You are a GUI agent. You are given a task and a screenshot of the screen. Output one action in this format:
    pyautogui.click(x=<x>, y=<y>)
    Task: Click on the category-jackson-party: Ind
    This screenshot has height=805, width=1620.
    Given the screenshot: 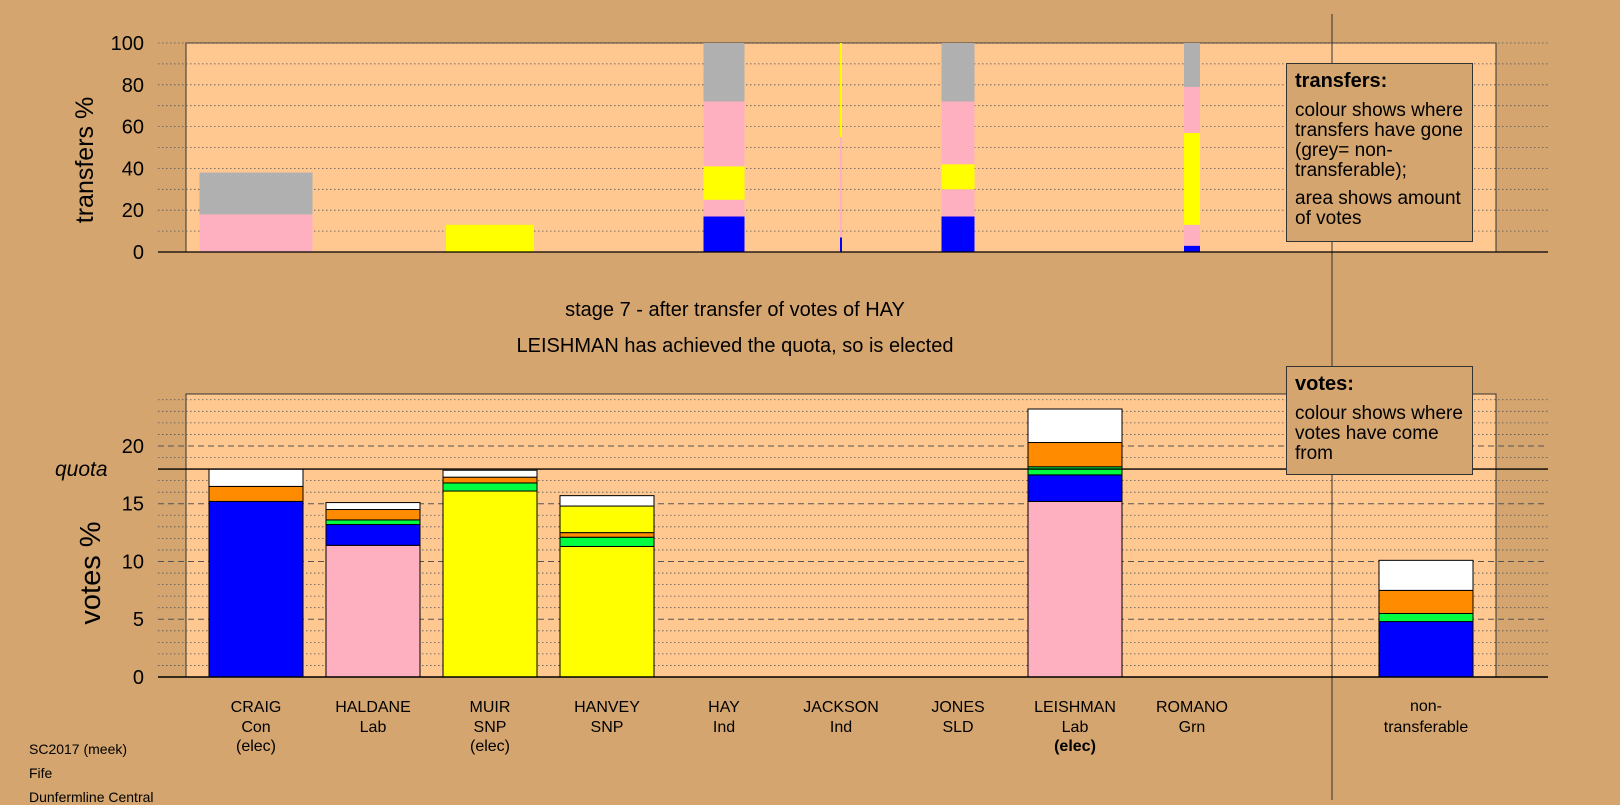 What is the action you would take?
    pyautogui.click(x=841, y=727)
    